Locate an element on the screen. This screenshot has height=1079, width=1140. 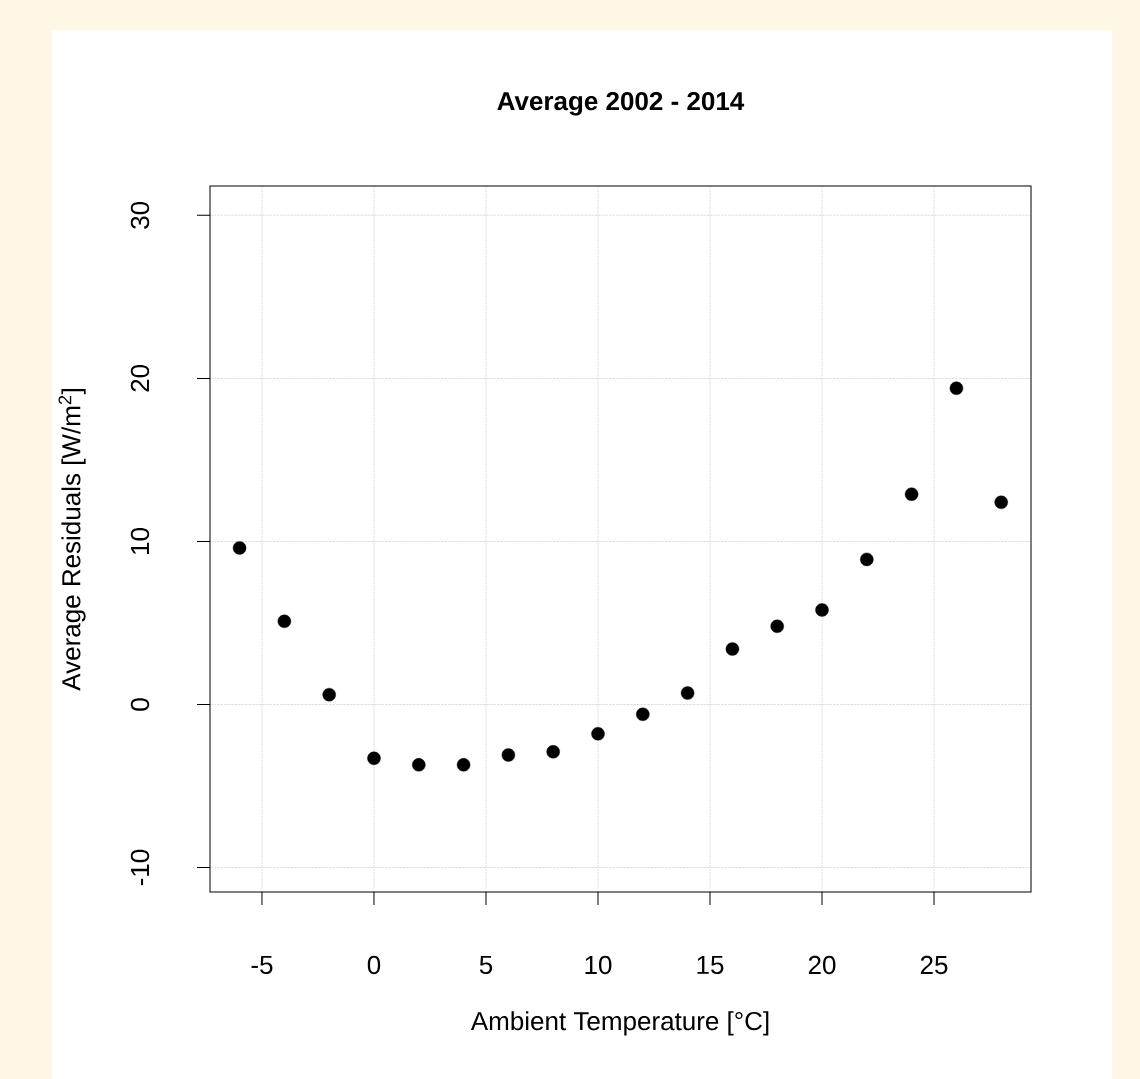
y-tick-label: 0 is located at coordinates (140, 704).